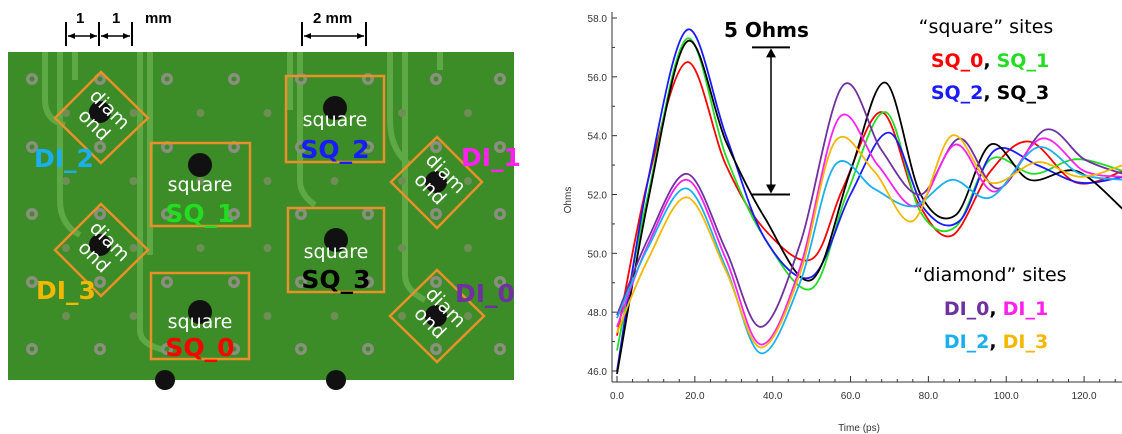 This screenshot has width=1122, height=434. I want to click on y-tick-label: 58.0, so click(598, 19).